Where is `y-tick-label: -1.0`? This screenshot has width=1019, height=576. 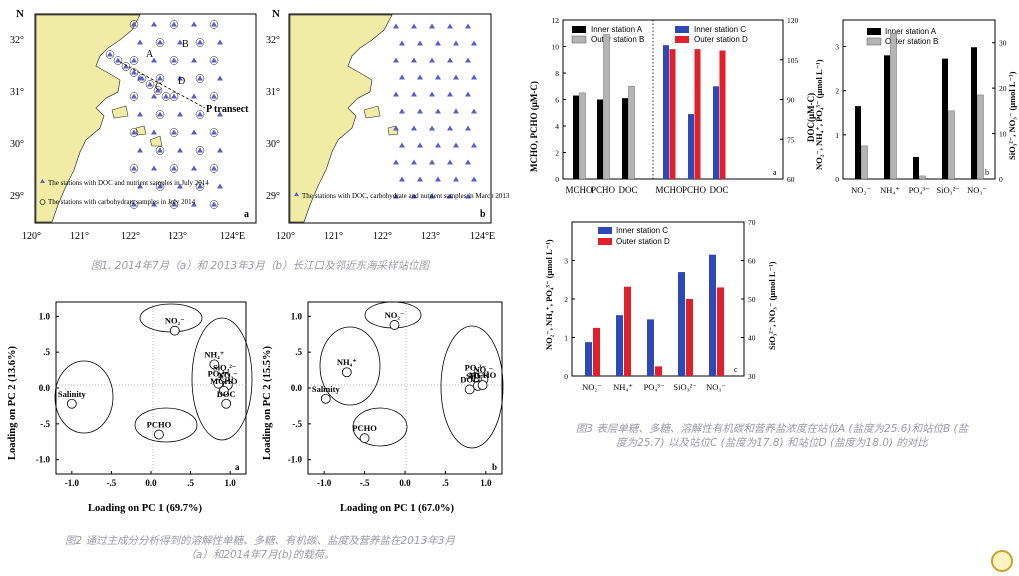 y-tick-label: -1.0 is located at coordinates (295, 460).